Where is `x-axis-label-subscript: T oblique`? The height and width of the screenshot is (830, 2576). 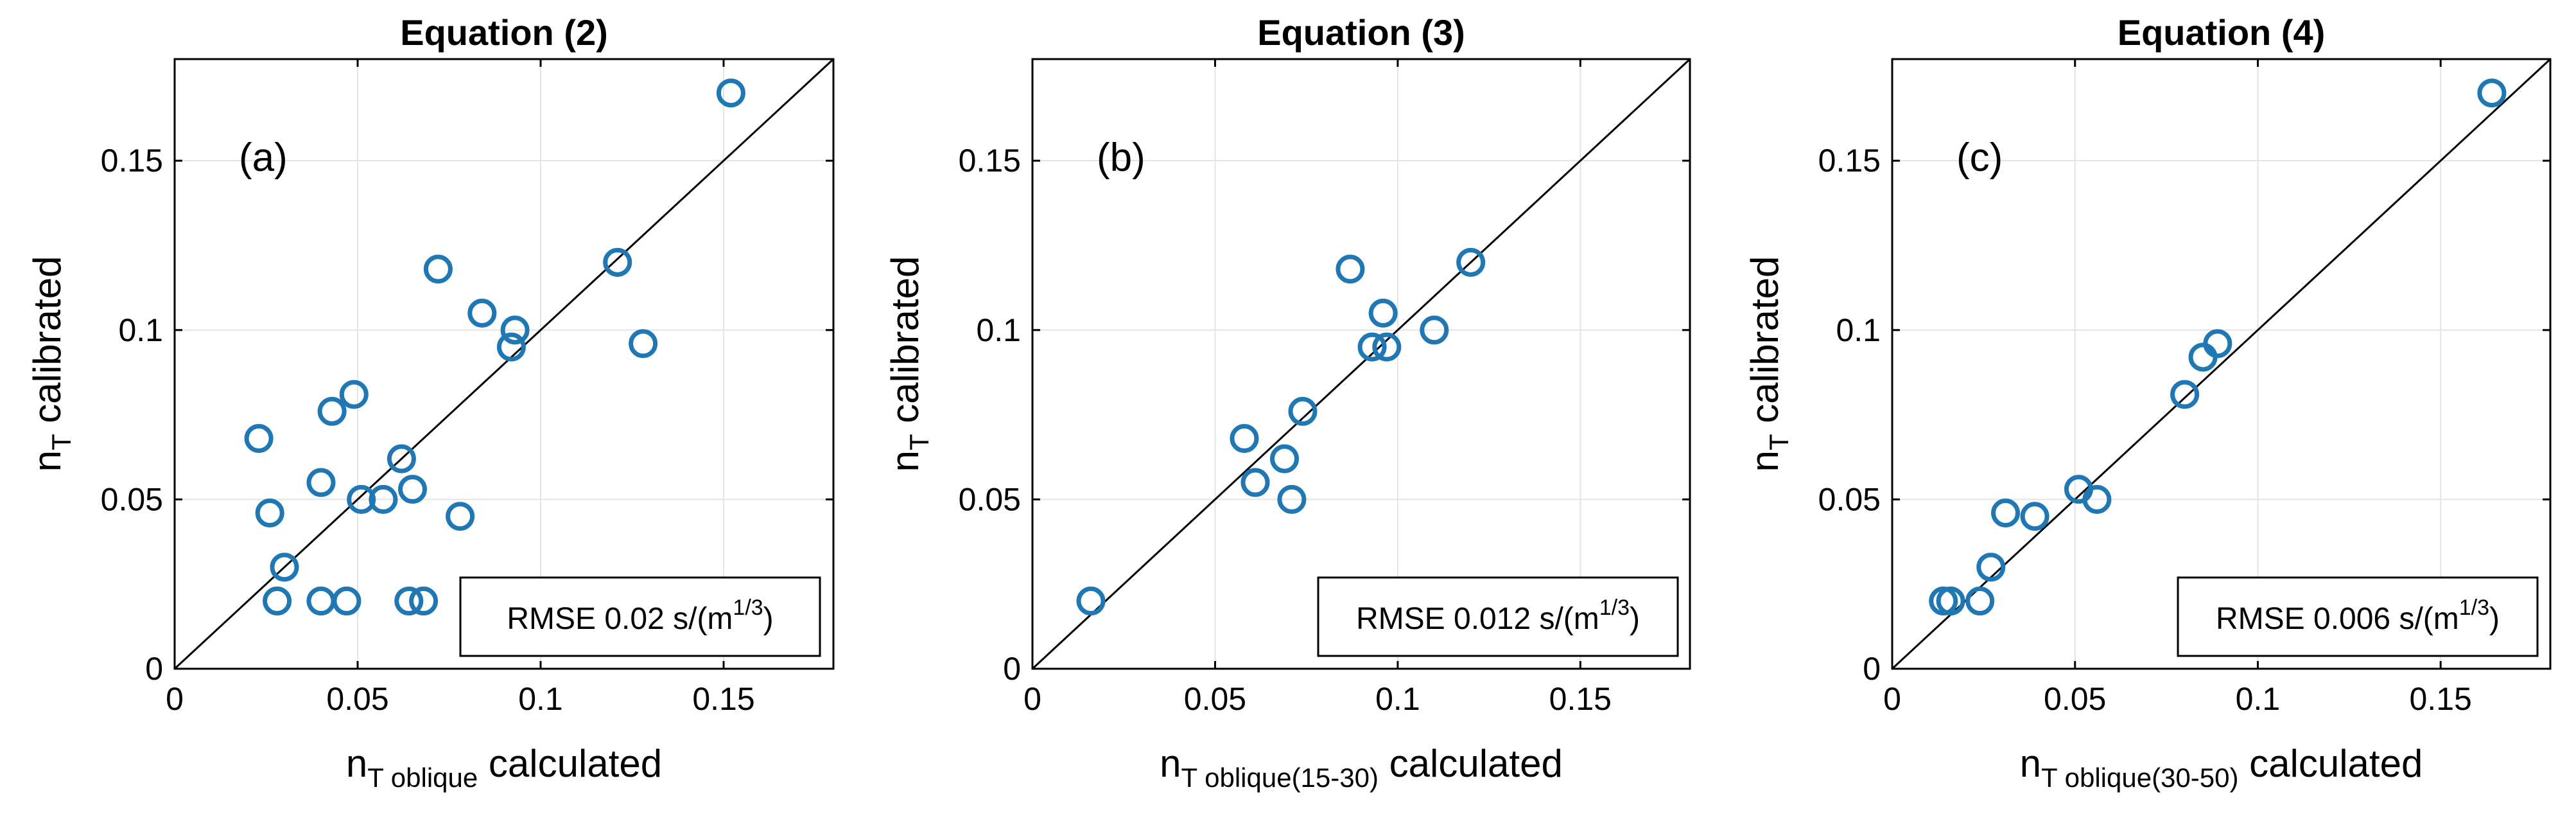 x-axis-label-subscript: T oblique is located at coordinates (422, 778).